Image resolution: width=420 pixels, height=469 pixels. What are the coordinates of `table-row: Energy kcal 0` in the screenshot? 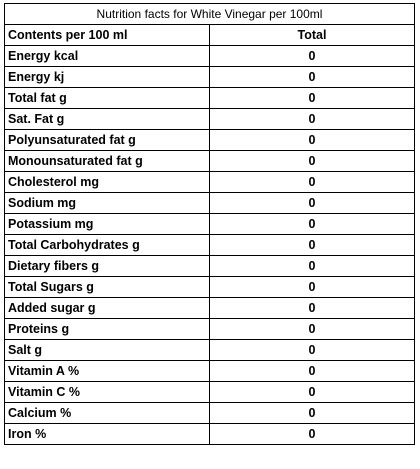 It's located at (209, 56).